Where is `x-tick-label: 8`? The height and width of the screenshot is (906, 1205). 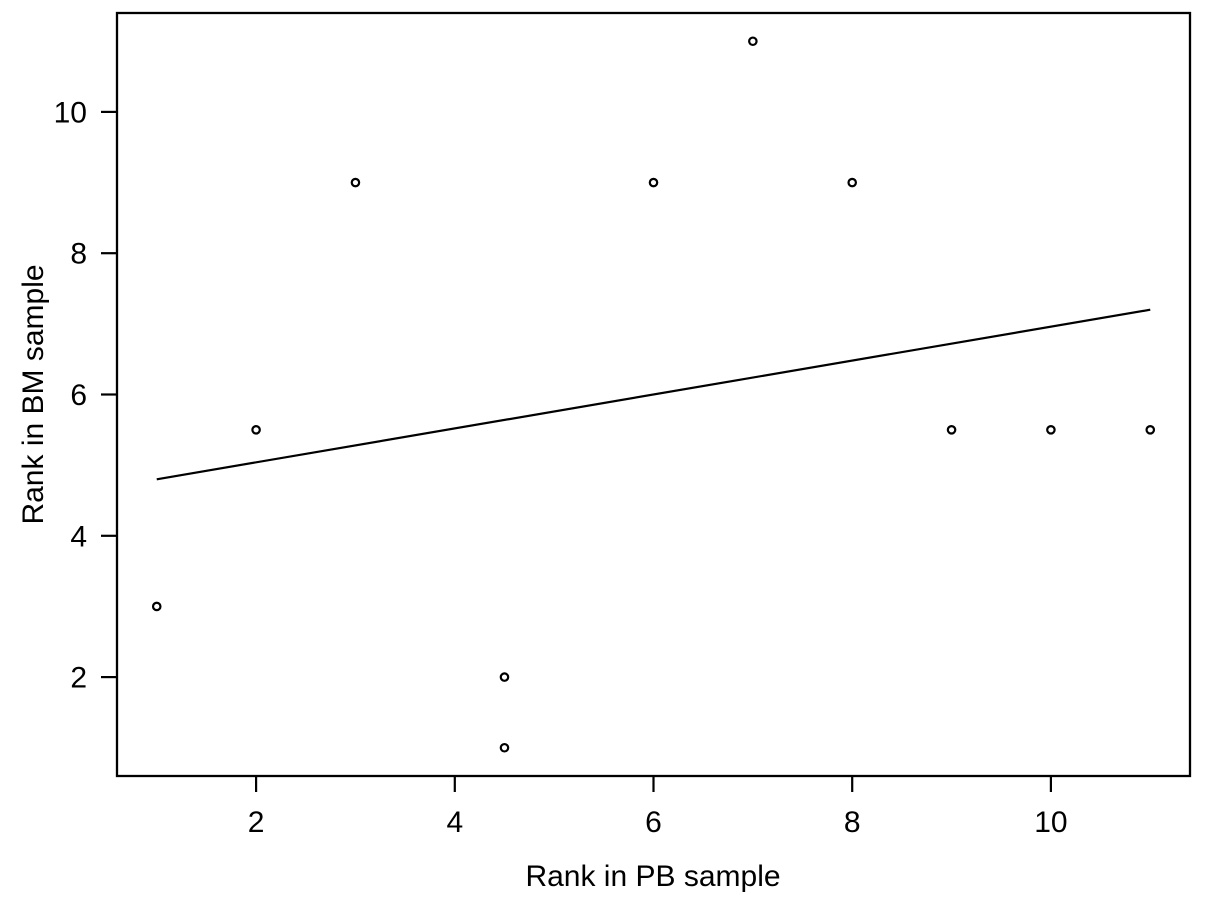
x-tick-label: 8 is located at coordinates (852, 822).